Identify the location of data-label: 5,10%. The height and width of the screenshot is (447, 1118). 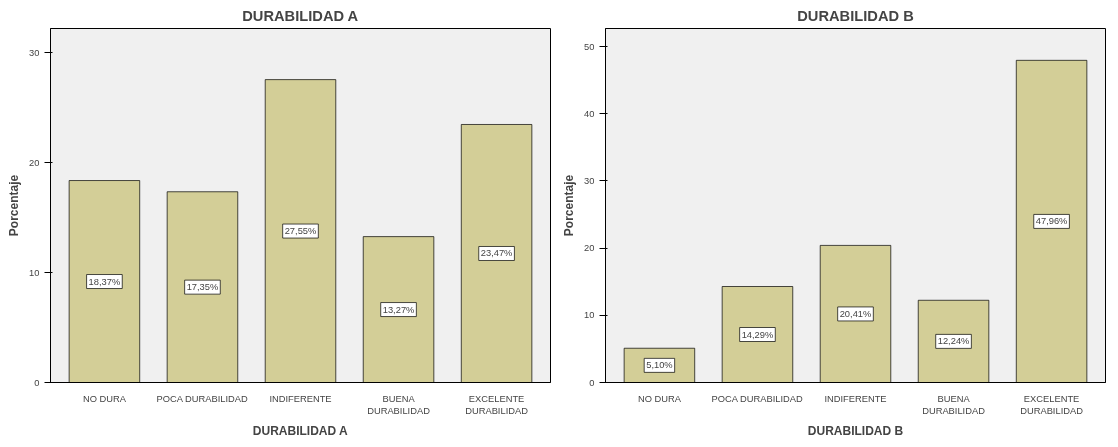
(659, 365).